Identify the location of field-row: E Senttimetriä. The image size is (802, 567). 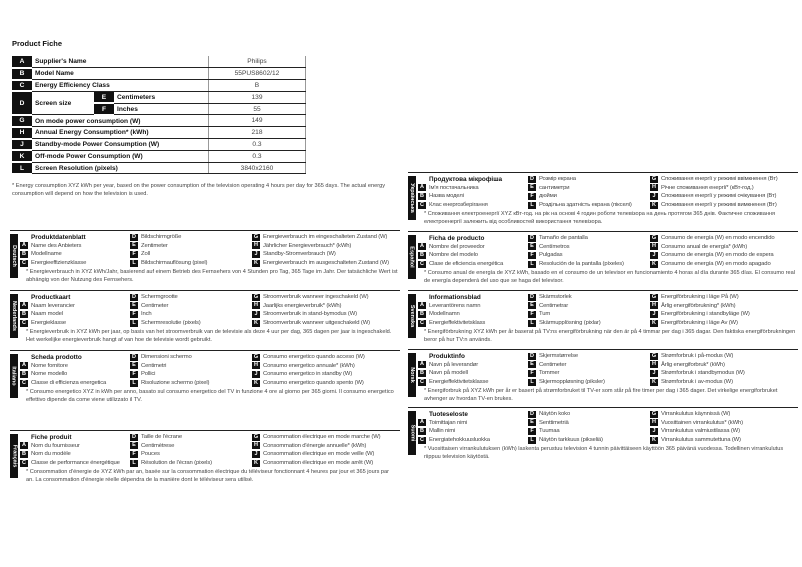
(565, 423).